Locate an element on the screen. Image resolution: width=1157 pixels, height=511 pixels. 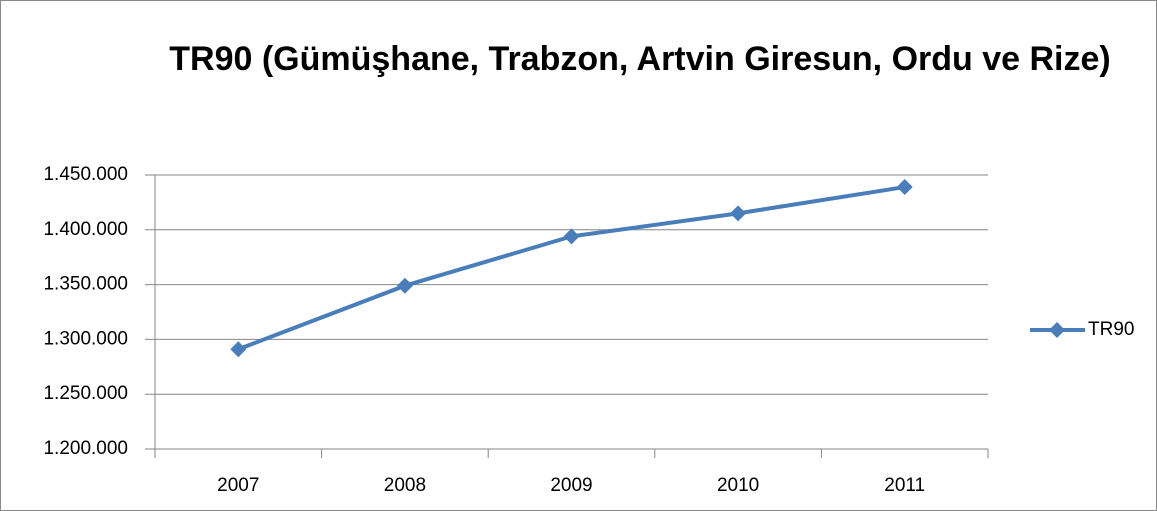
legend-marker is located at coordinates (1057, 330).